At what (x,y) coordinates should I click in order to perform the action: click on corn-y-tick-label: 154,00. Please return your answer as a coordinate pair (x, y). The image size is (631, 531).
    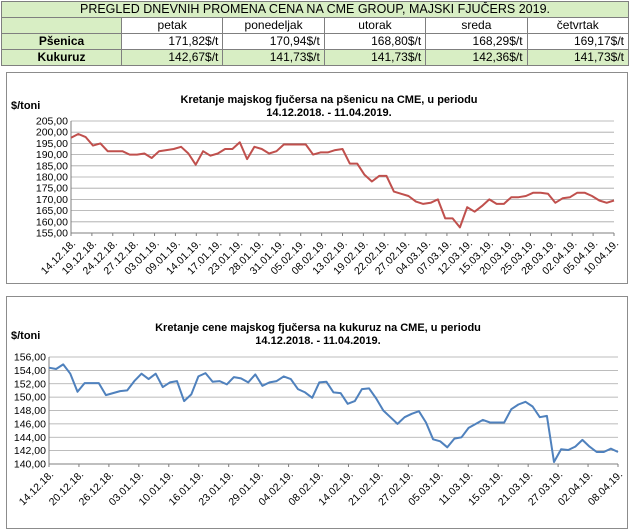
    Looking at the image, I should click on (30, 371).